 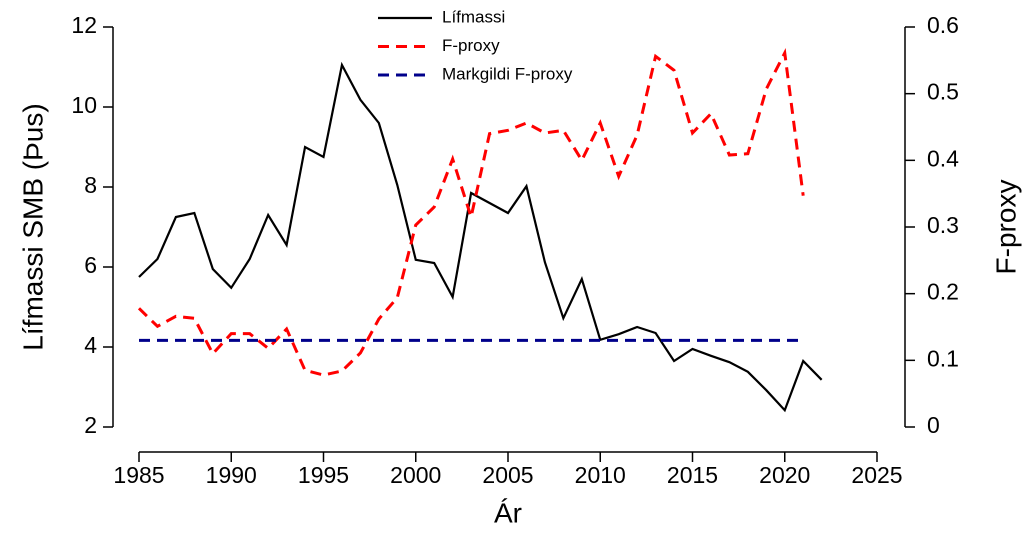 What do you see at coordinates (323, 475) in the screenshot?
I see `x-tick-label: 1995` at bounding box center [323, 475].